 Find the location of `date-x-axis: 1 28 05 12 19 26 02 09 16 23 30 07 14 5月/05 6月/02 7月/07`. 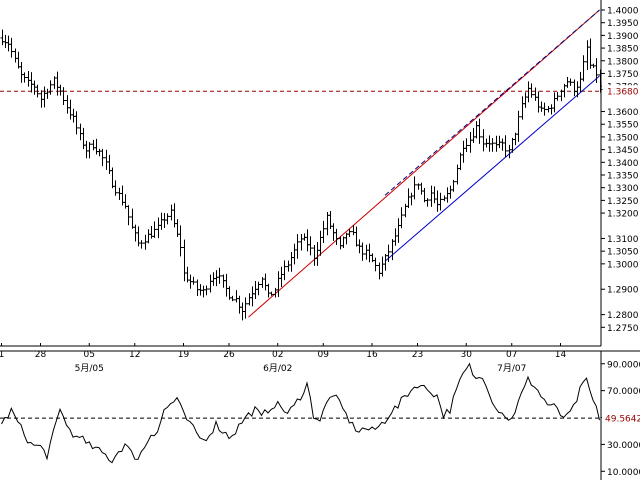

date-x-axis: 1 28 05 12 19 26 02 09 16 23 30 07 14 5月/05 6月/02 7月/07 is located at coordinates (283, 358).